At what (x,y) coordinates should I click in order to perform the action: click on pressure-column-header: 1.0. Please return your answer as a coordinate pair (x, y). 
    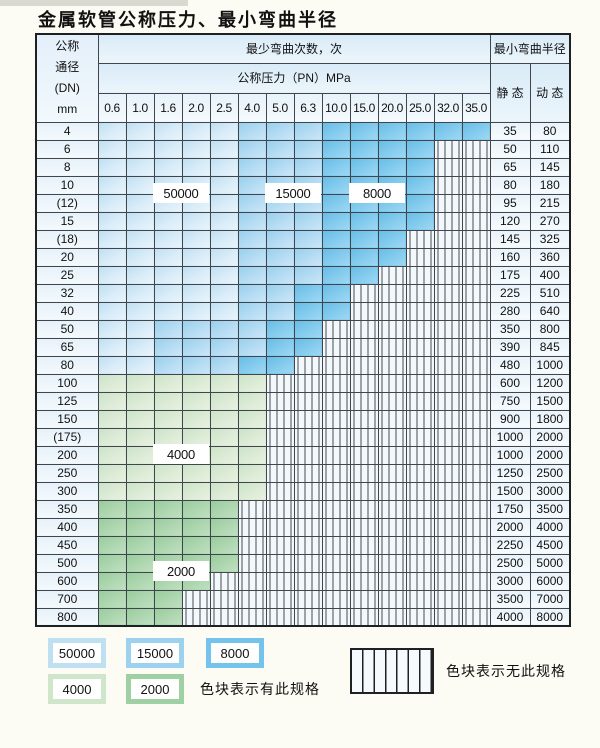
    Looking at the image, I should click on (140, 107).